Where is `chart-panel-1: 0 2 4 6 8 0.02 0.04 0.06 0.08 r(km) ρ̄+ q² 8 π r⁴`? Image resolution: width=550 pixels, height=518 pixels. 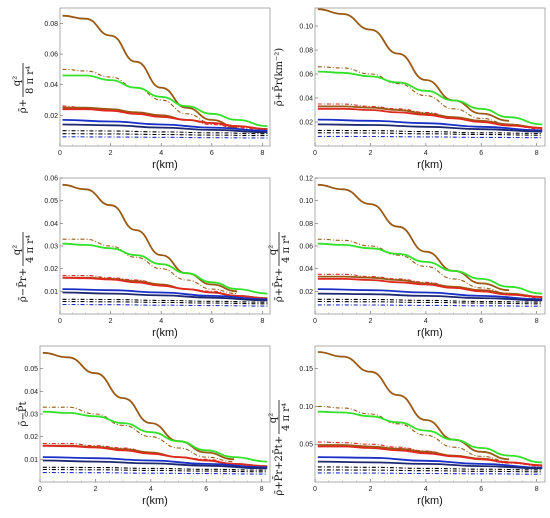
chart-panel-1: 0 2 4 6 8 0.02 0.04 0.06 0.08 r(km) ρ̄+ q² 8 π r⁴ is located at coordinates (141, 89).